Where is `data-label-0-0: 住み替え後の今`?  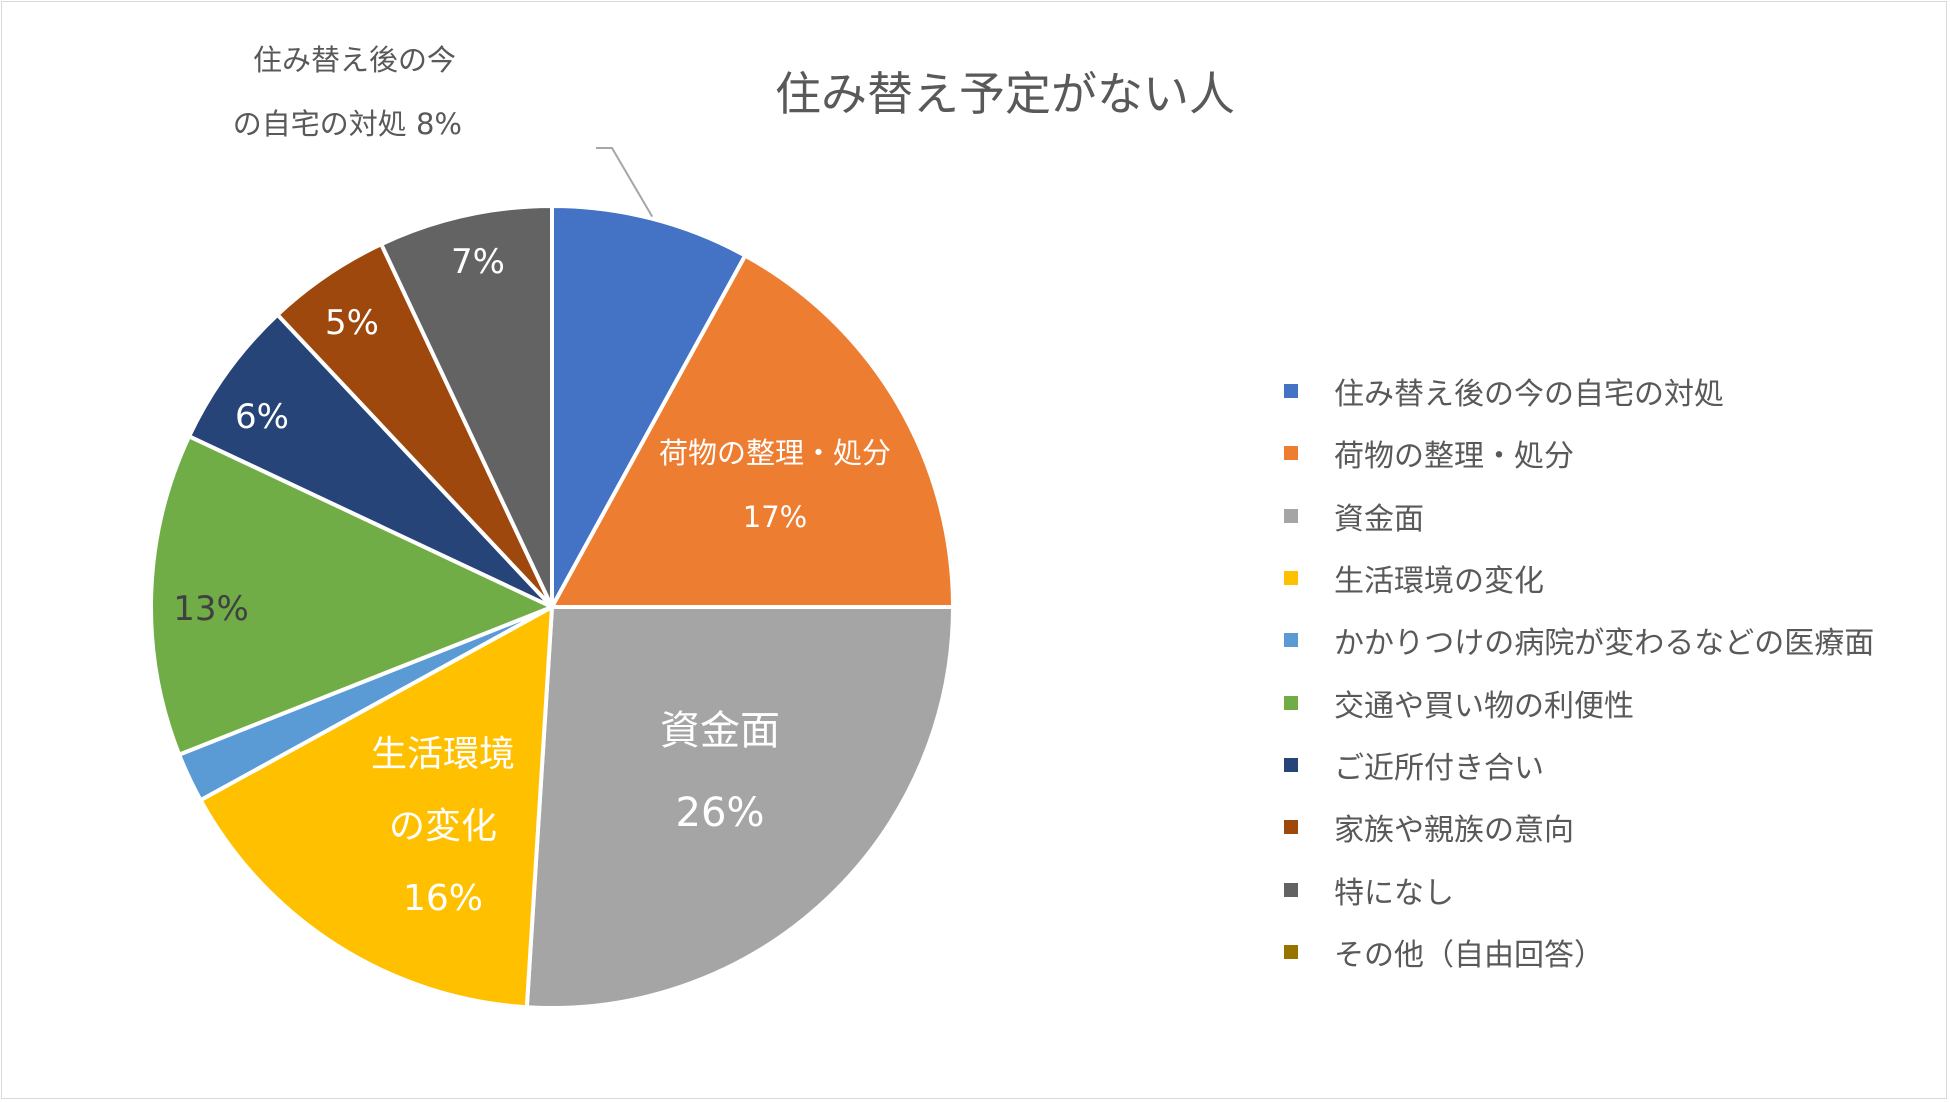
data-label-0-0: 住み替え後の今 is located at coordinates (354, 60).